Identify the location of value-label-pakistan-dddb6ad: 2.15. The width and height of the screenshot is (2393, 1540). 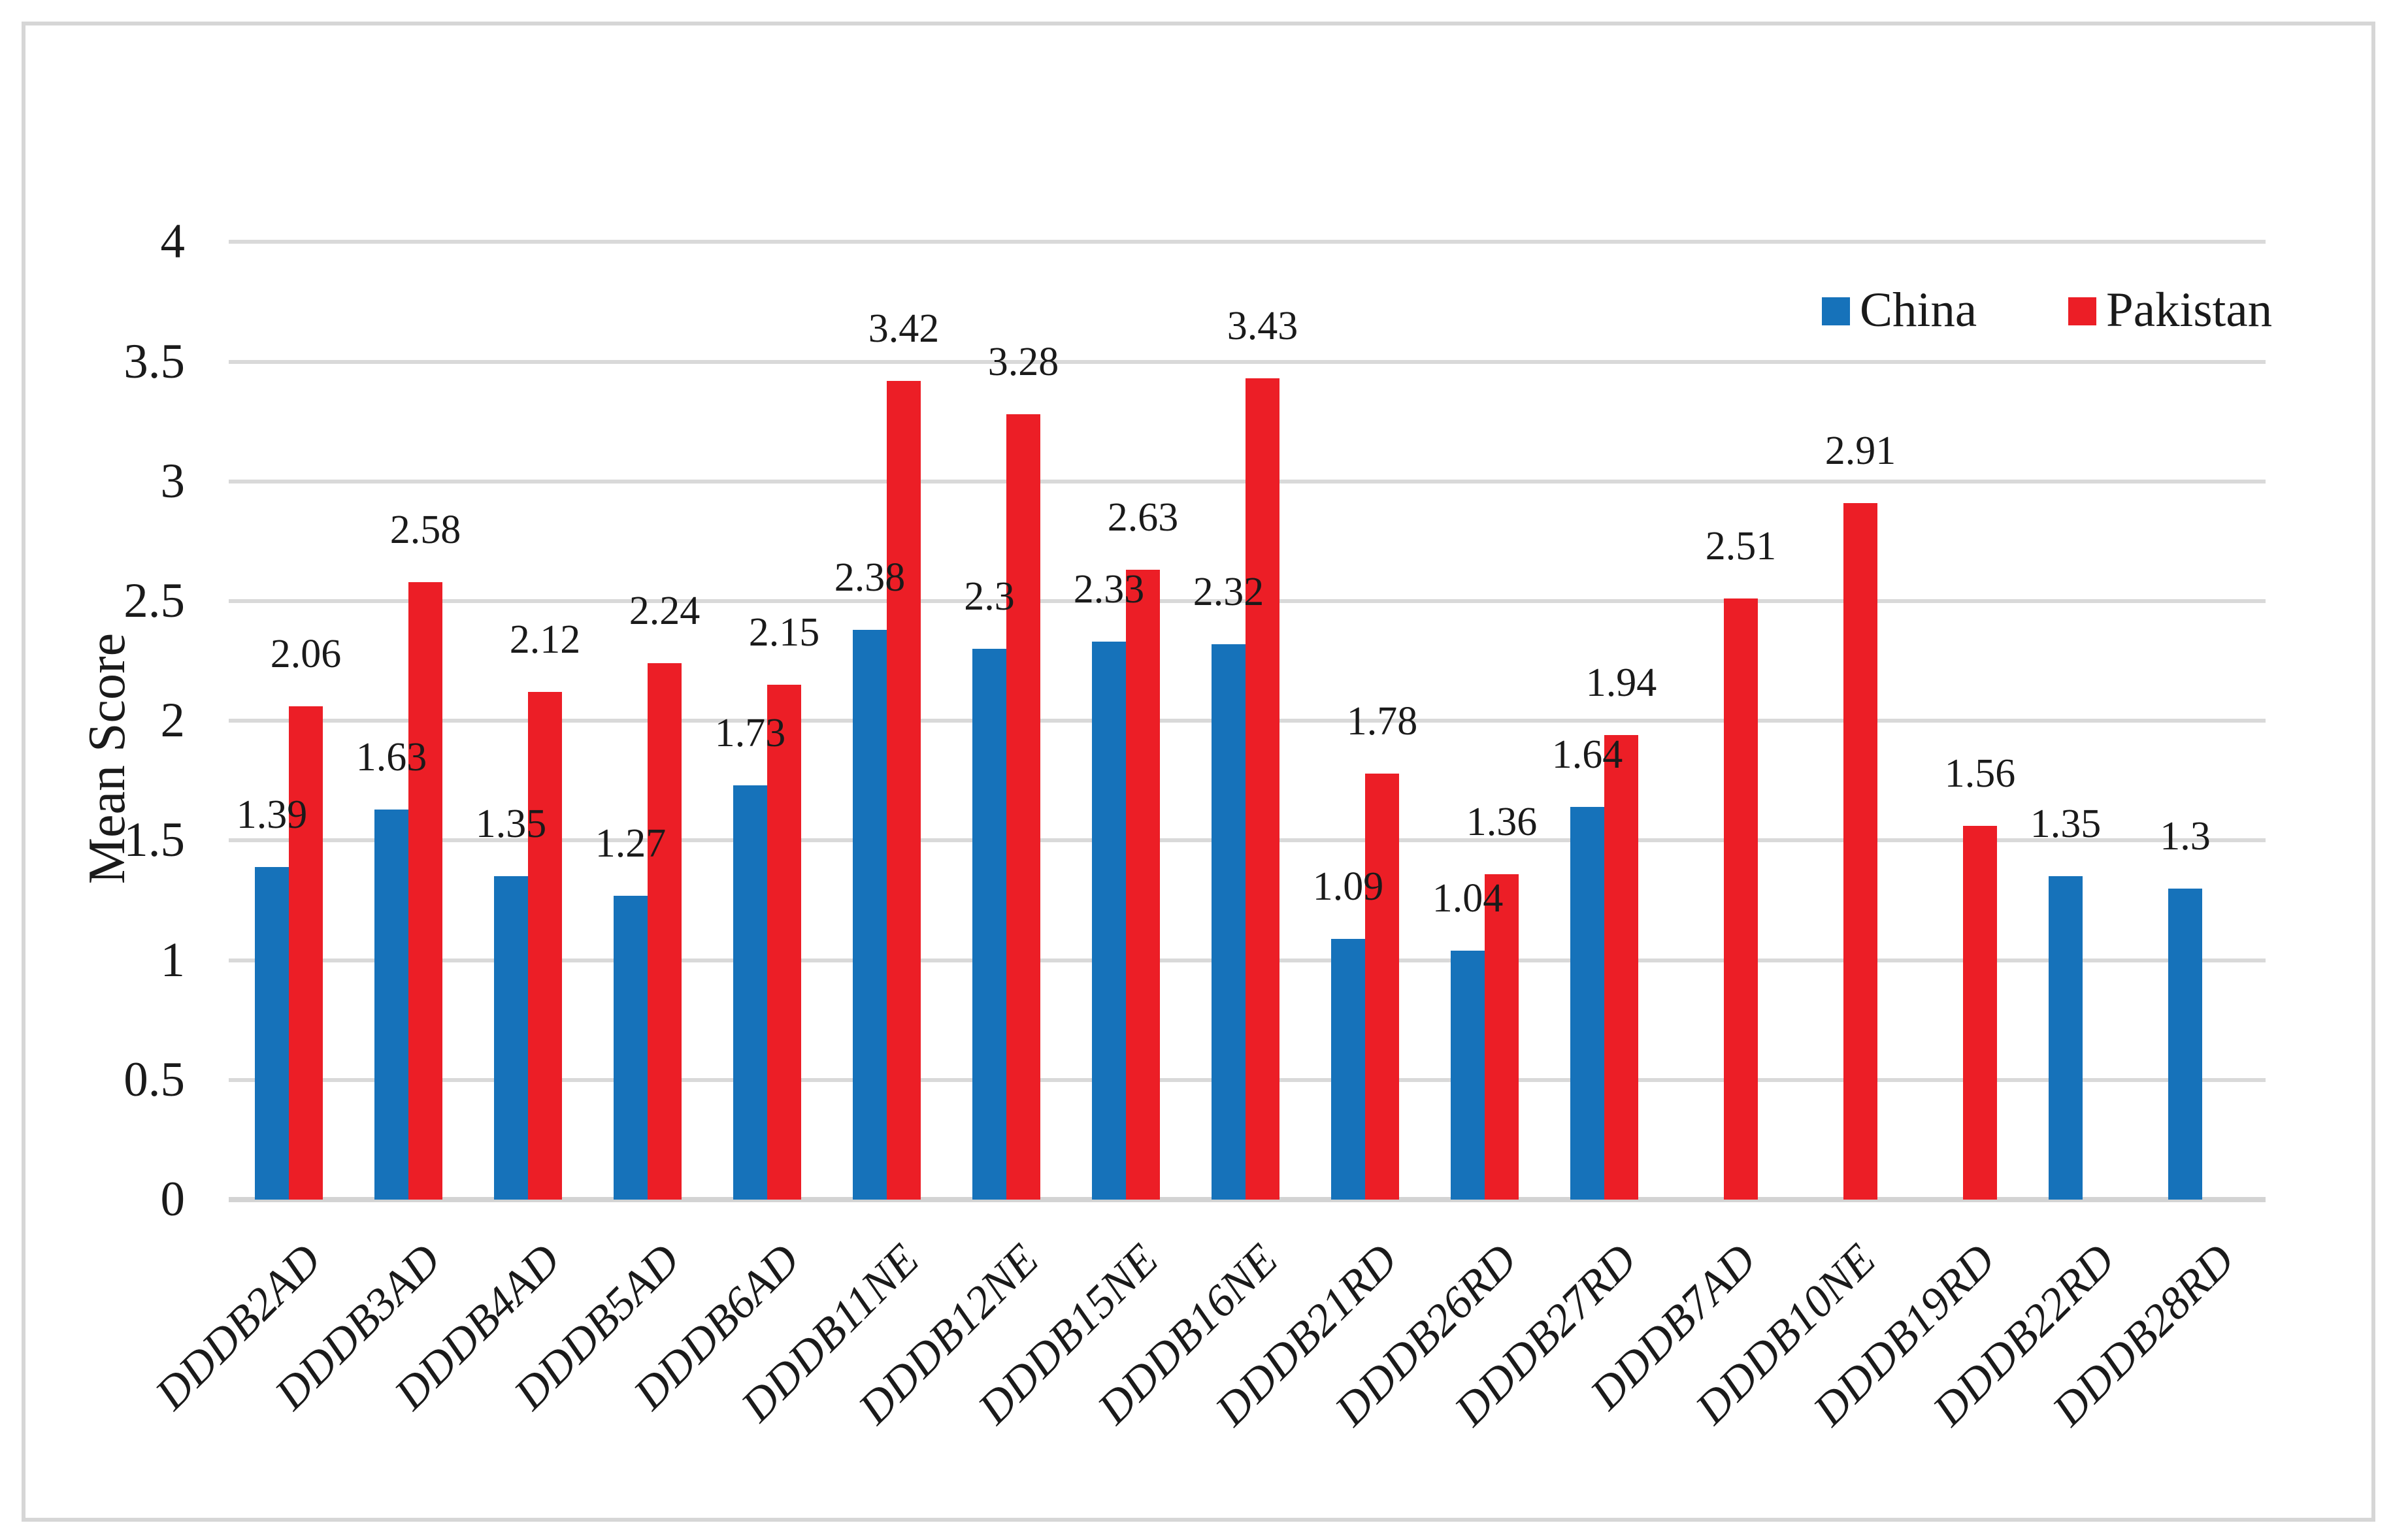
(784, 632).